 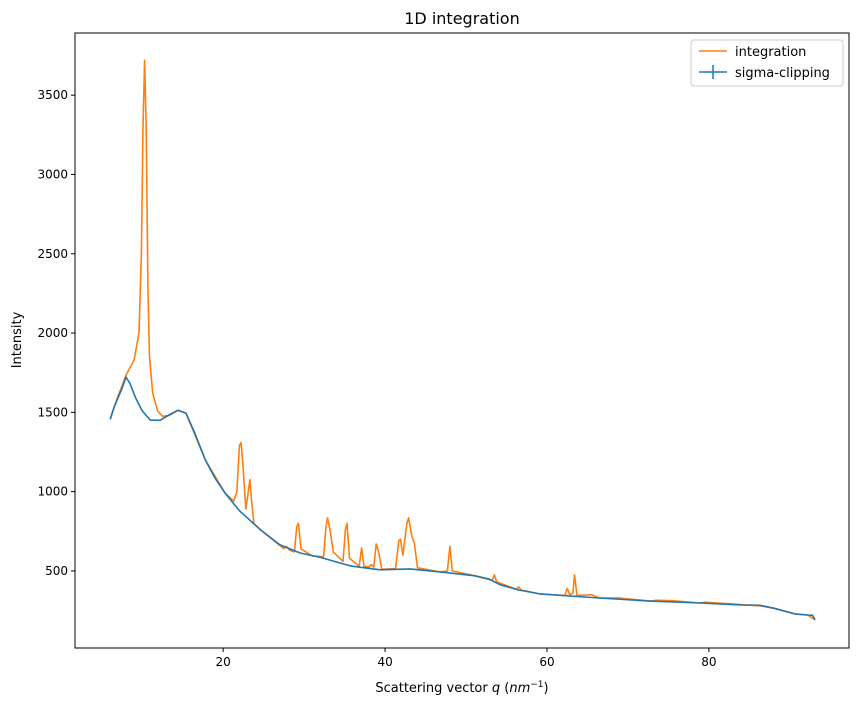 I want to click on y-tick-label: 500, so click(x=56, y=571).